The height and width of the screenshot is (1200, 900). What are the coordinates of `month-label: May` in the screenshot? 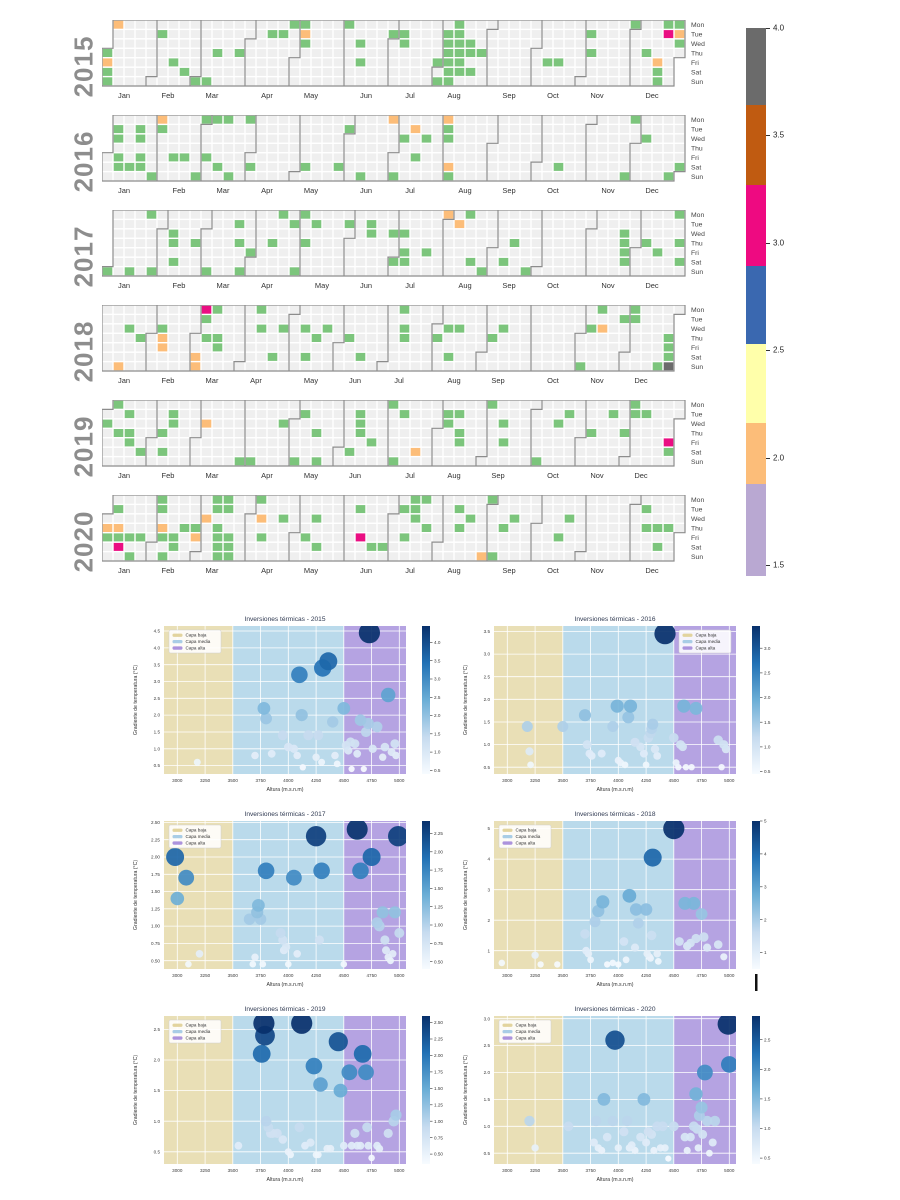 It's located at (311, 95).